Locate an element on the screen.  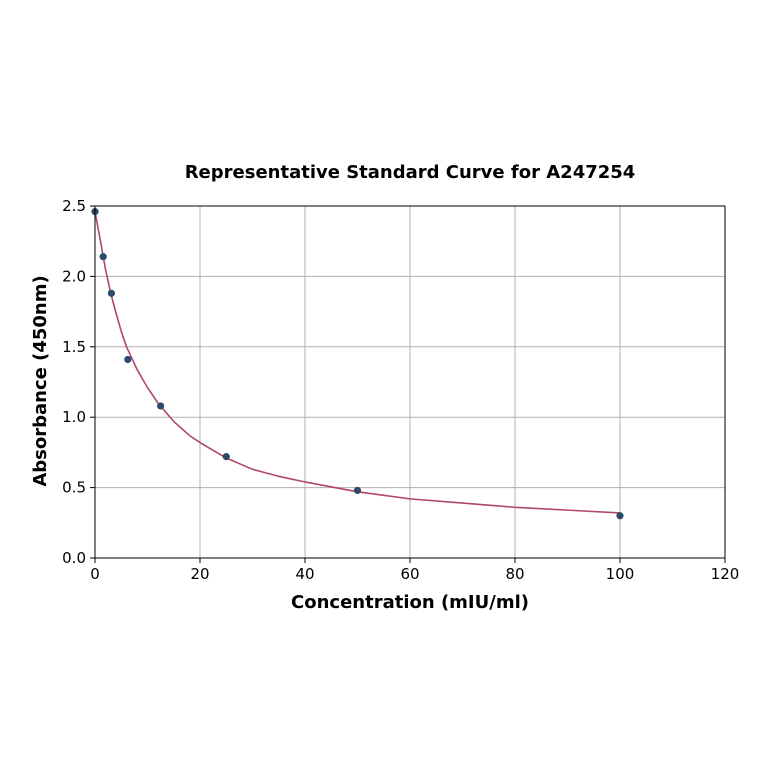
x-tick-label: 60 is located at coordinates (409, 574).